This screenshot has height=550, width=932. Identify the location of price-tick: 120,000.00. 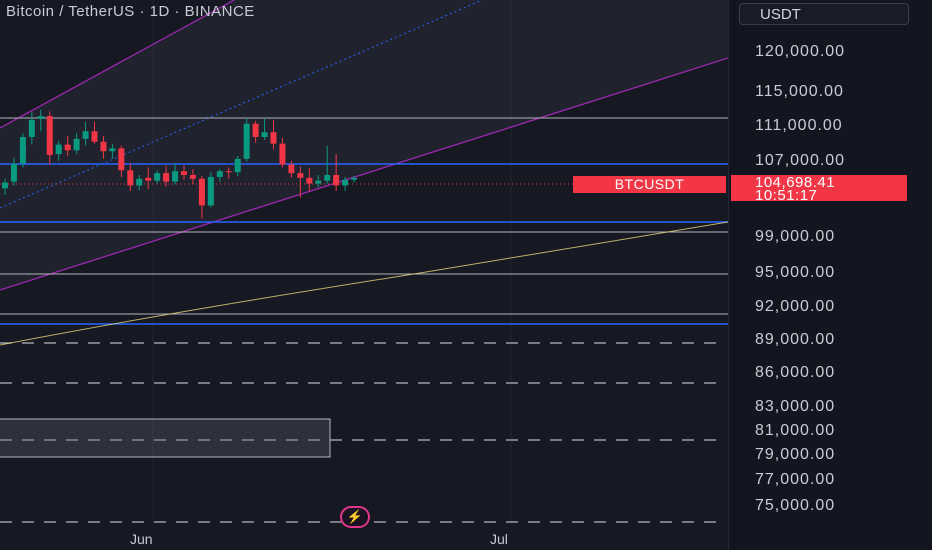
(800, 51).